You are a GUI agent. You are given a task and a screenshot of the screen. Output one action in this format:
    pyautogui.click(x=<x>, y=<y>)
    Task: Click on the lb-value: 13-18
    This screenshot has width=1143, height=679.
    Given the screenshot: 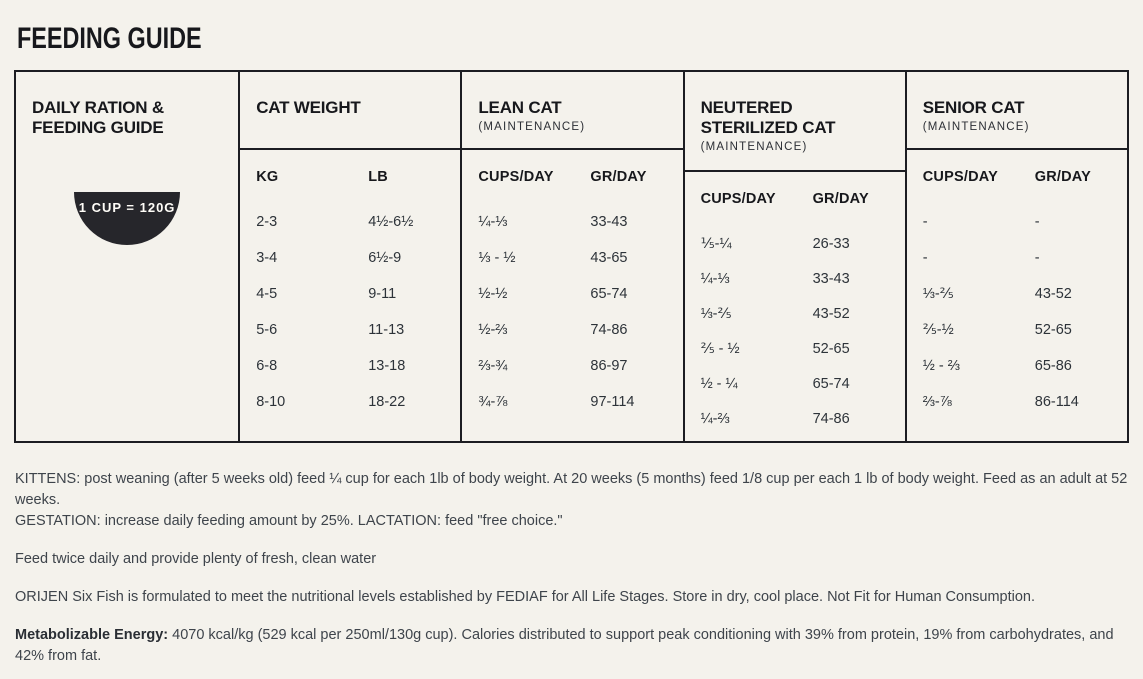 What is the action you would take?
    pyautogui.click(x=387, y=366)
    